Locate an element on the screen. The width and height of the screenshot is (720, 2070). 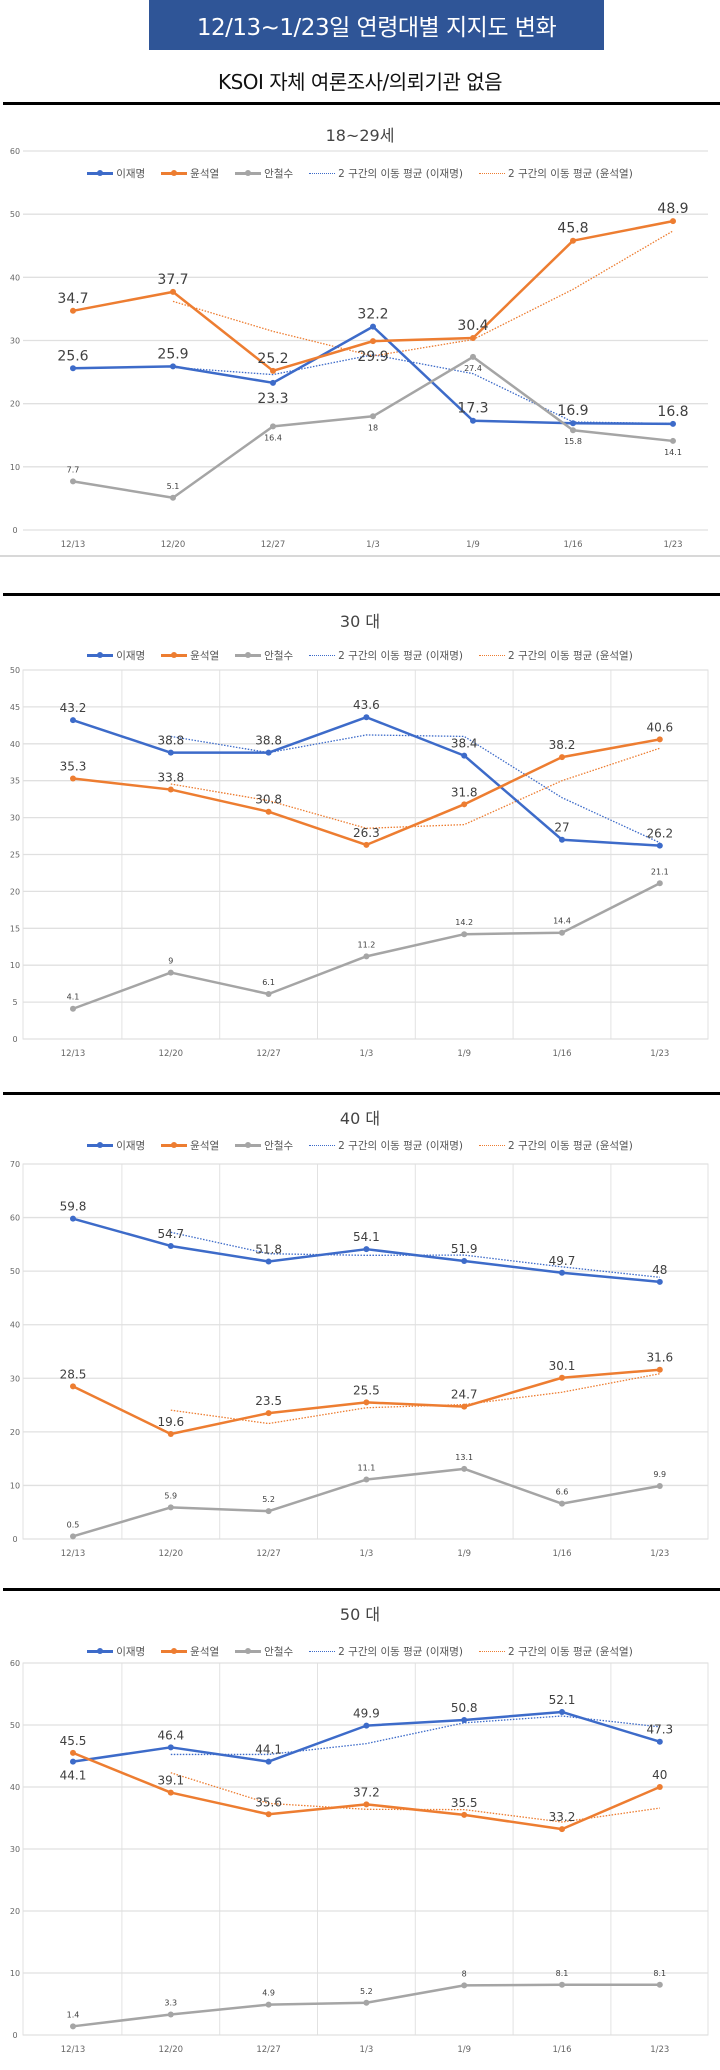
data-label: 34.7 is located at coordinates (72, 299).